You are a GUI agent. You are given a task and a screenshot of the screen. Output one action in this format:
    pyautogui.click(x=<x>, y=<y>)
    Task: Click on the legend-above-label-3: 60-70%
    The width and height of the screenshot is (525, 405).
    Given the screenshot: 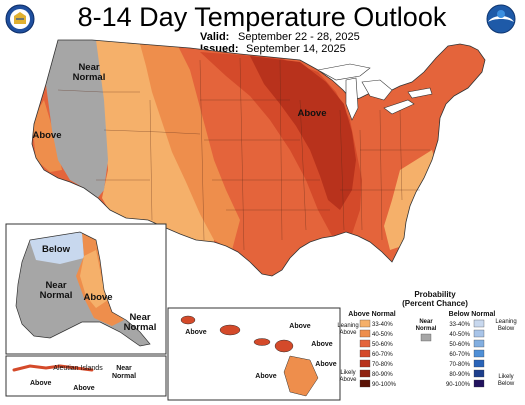 What is the action you would take?
    pyautogui.click(x=382, y=355)
    